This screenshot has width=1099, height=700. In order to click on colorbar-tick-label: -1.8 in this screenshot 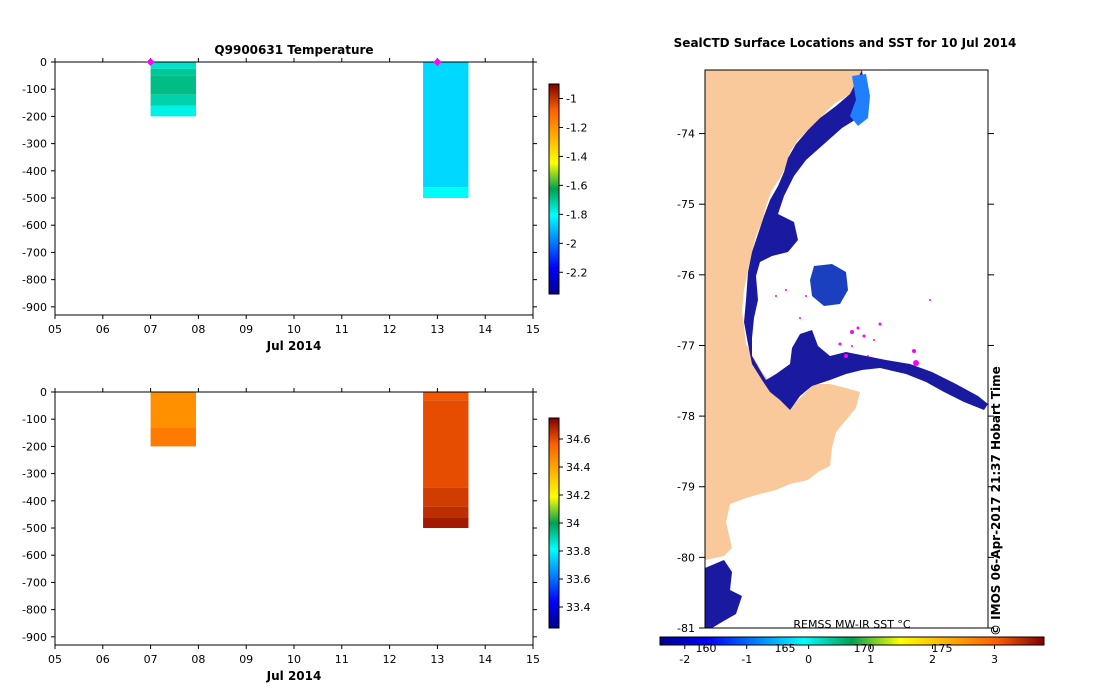, I will do `click(576, 214)`.